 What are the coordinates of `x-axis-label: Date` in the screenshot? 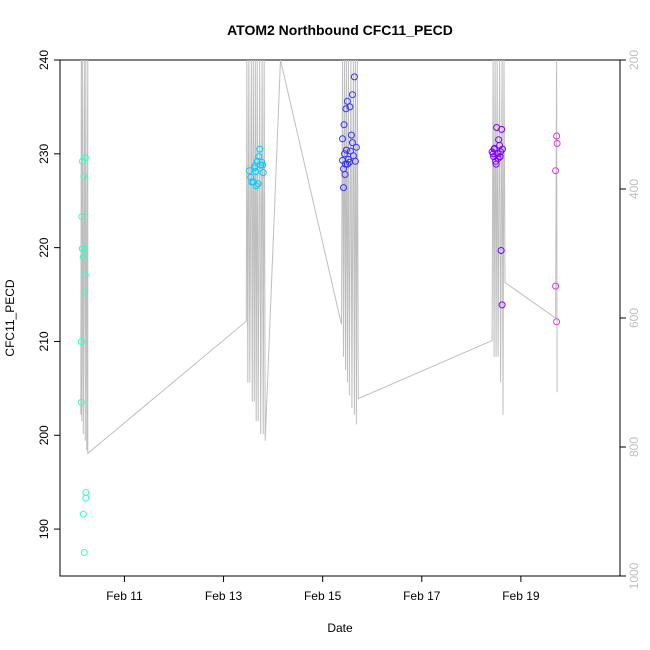 It's located at (340, 628).